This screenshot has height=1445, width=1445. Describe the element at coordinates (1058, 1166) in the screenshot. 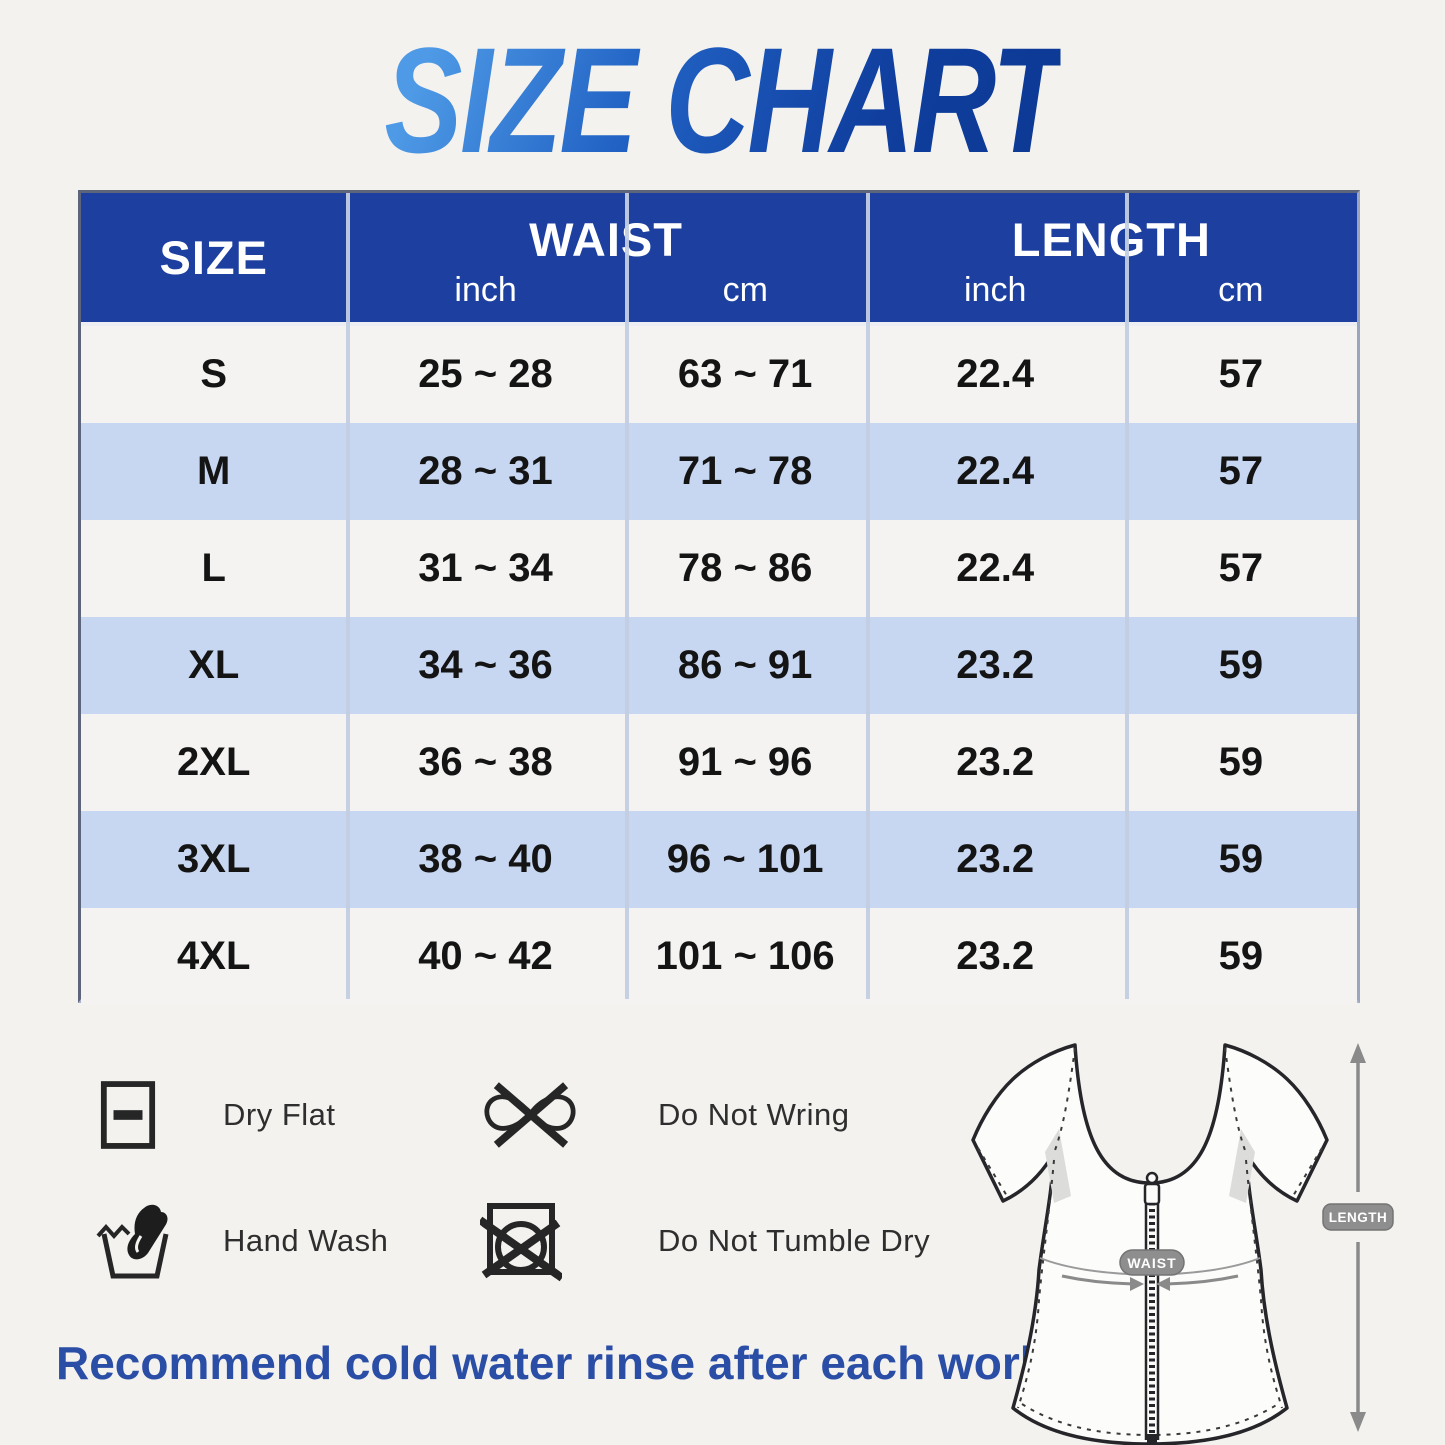

I see `shade-left` at that location.